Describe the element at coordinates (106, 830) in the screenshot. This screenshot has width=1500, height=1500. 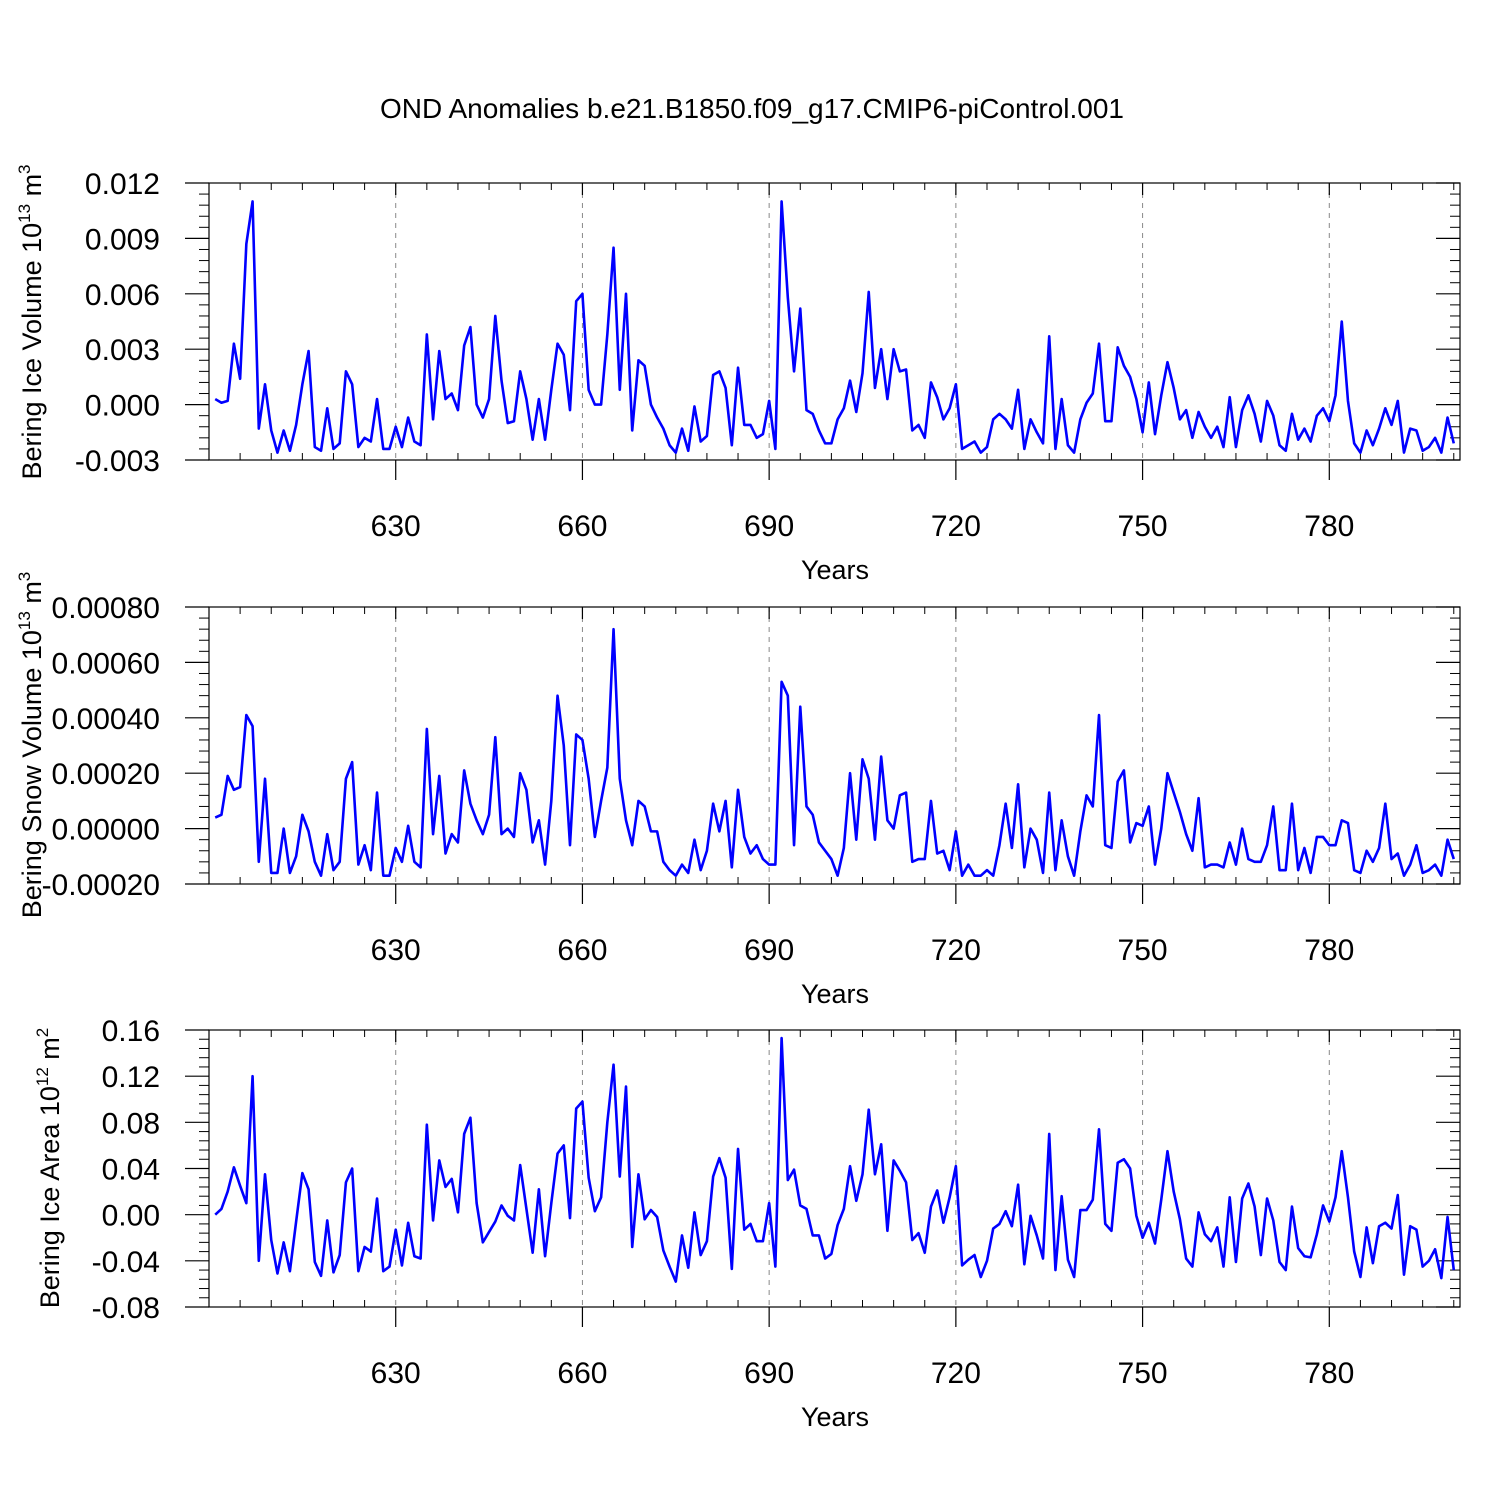
I see `y-tick-label: 0.00000` at that location.